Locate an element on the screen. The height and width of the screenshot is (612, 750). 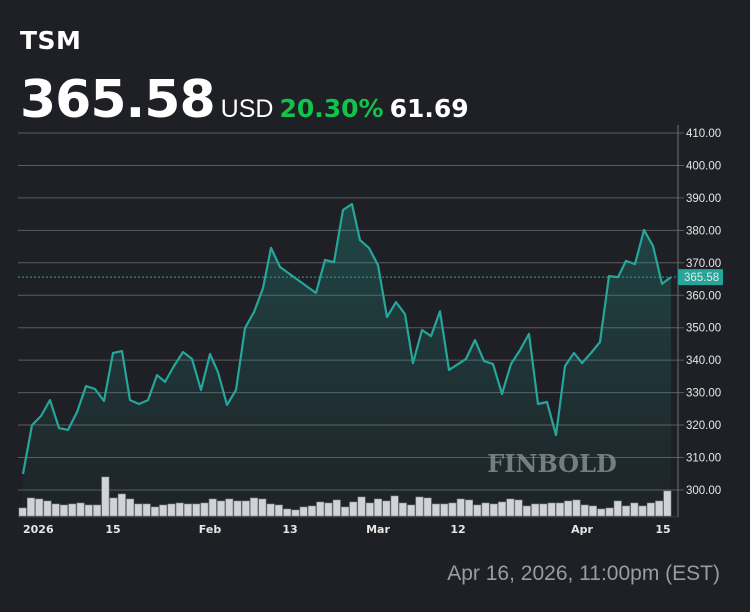
svg-text: Feb is located at coordinates (210, 529).